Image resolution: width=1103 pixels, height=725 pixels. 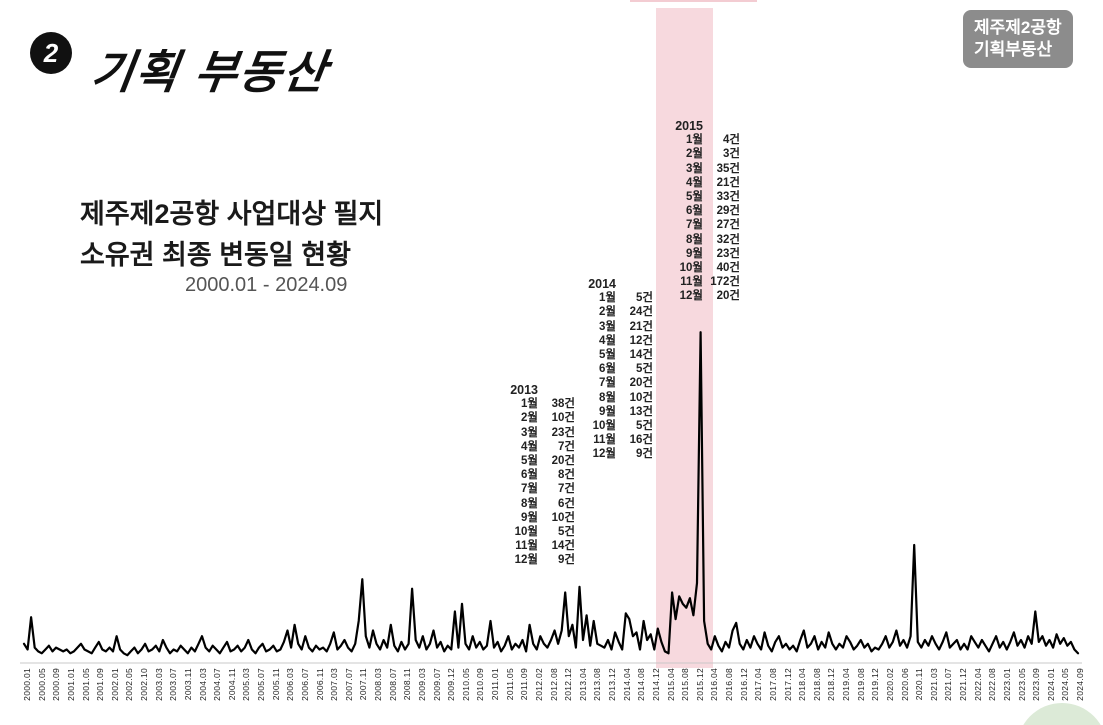 I want to click on table-row: 7월 20건, so click(x=615, y=383).